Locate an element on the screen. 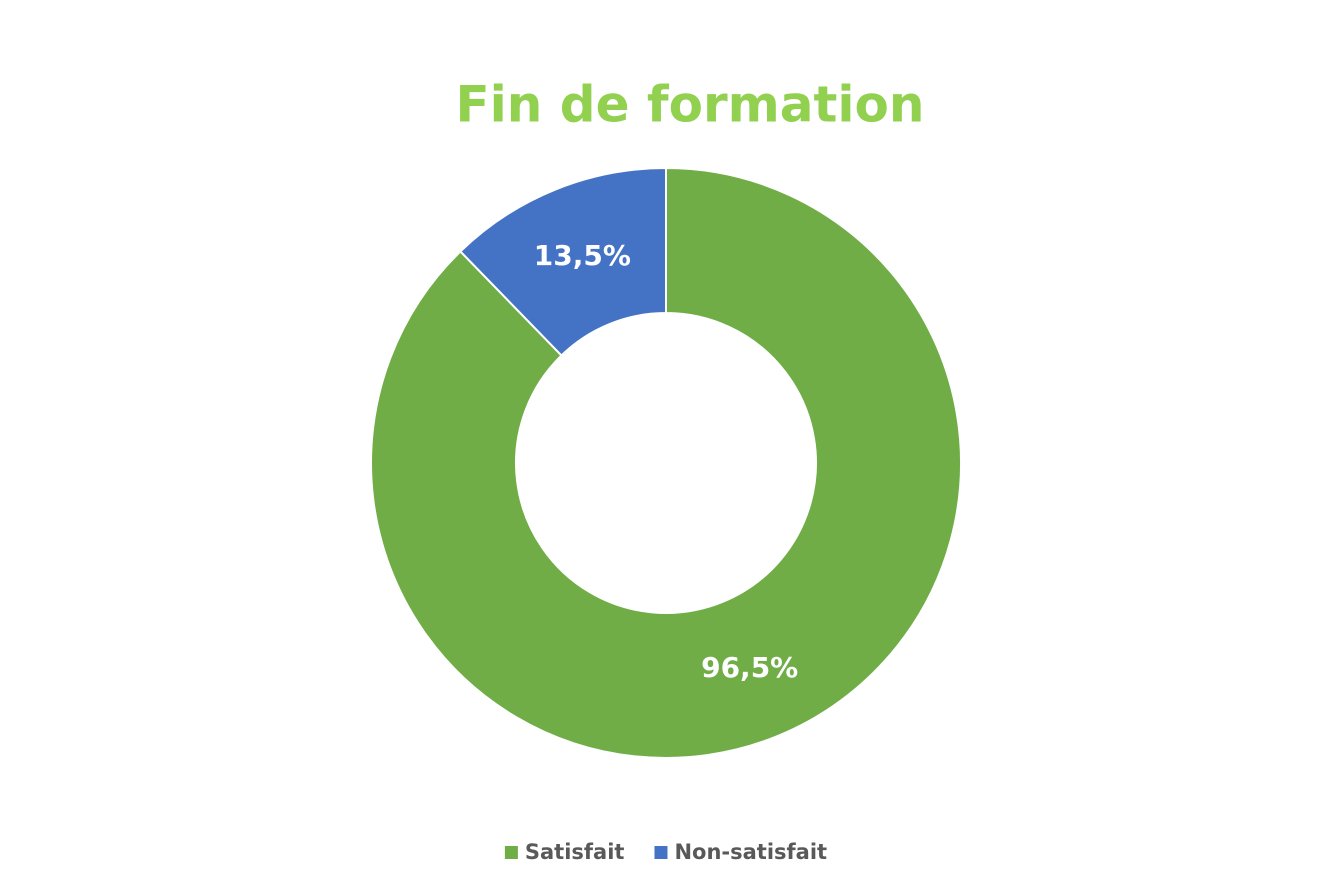 The height and width of the screenshot is (889, 1333). legend-label: Non-satisfait is located at coordinates (750, 852).